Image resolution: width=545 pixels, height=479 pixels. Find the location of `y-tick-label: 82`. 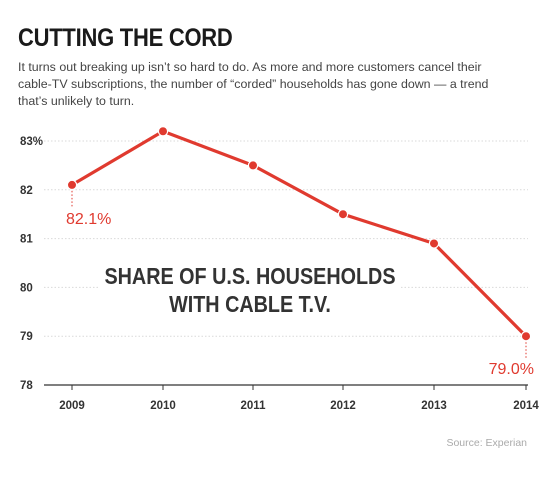

y-tick-label: 82 is located at coordinates (26, 191).